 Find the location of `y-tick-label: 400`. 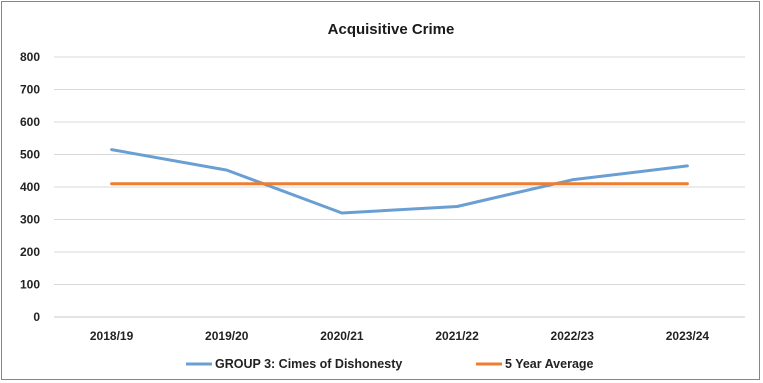

y-tick-label: 400 is located at coordinates (30, 187).